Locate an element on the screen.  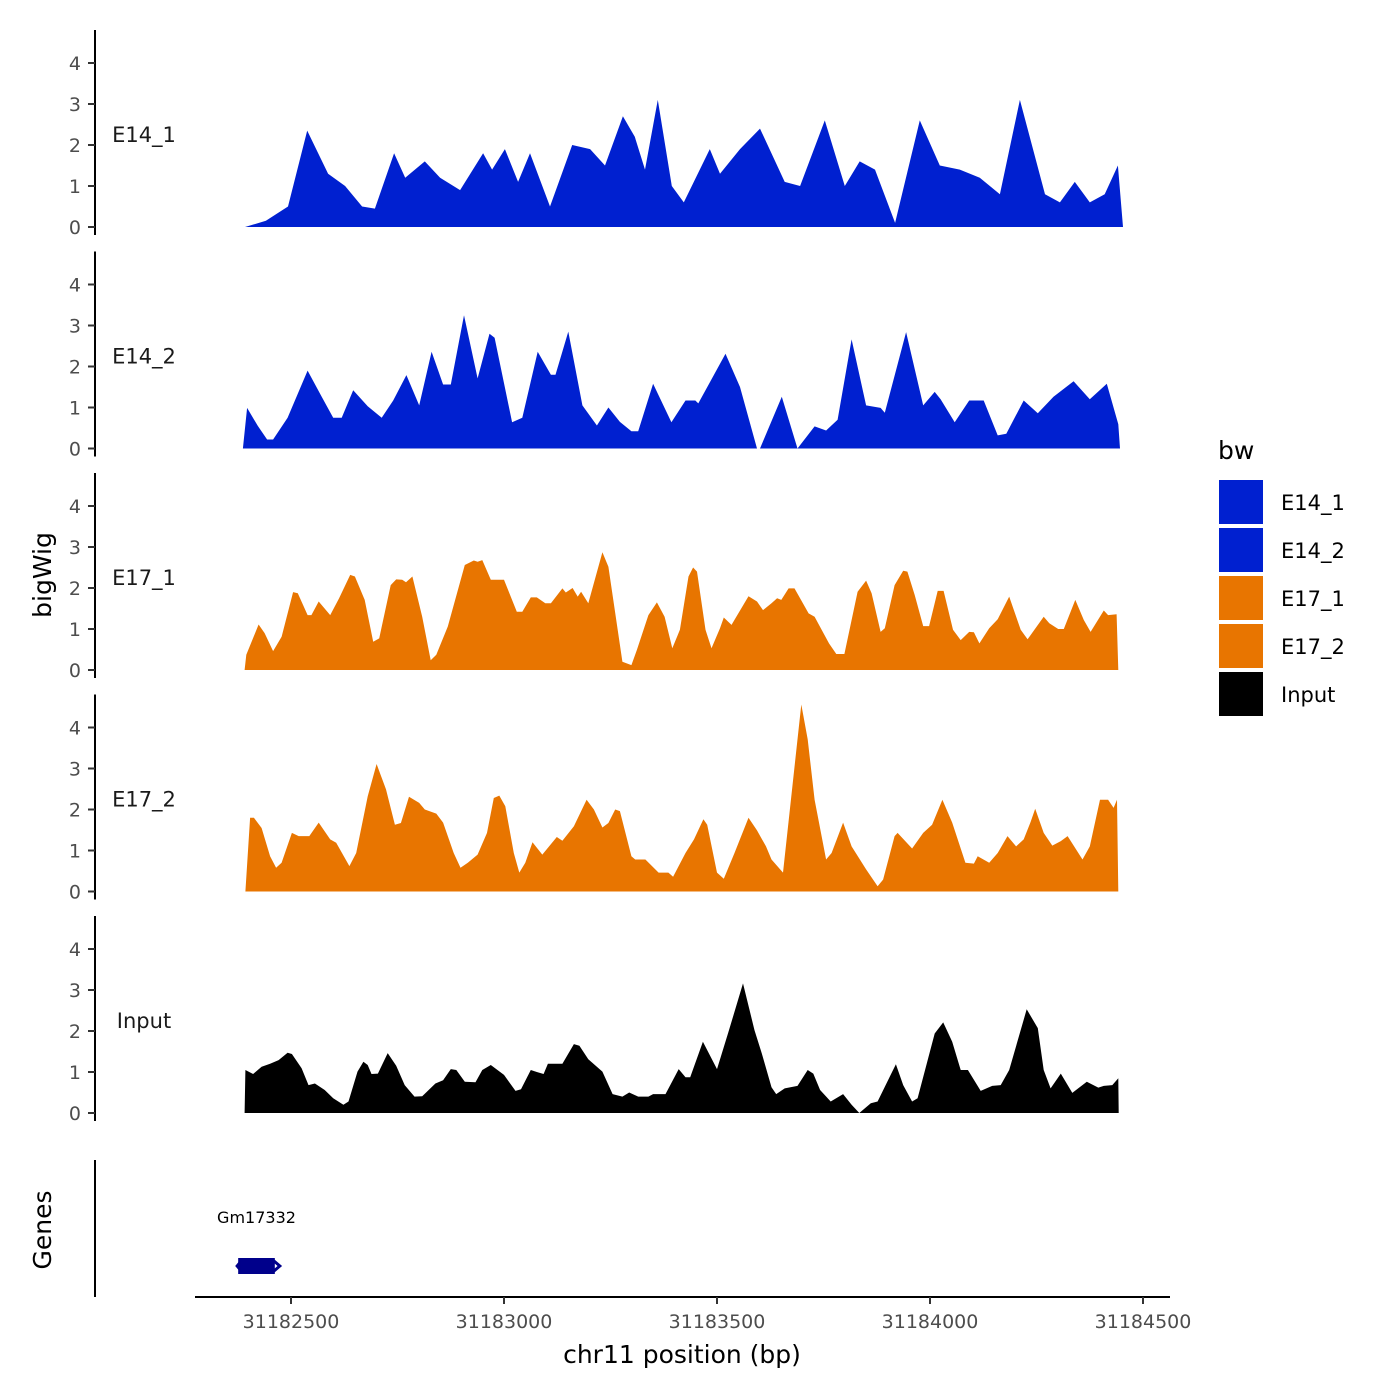
track-label: E17_1 is located at coordinates (144, 578).